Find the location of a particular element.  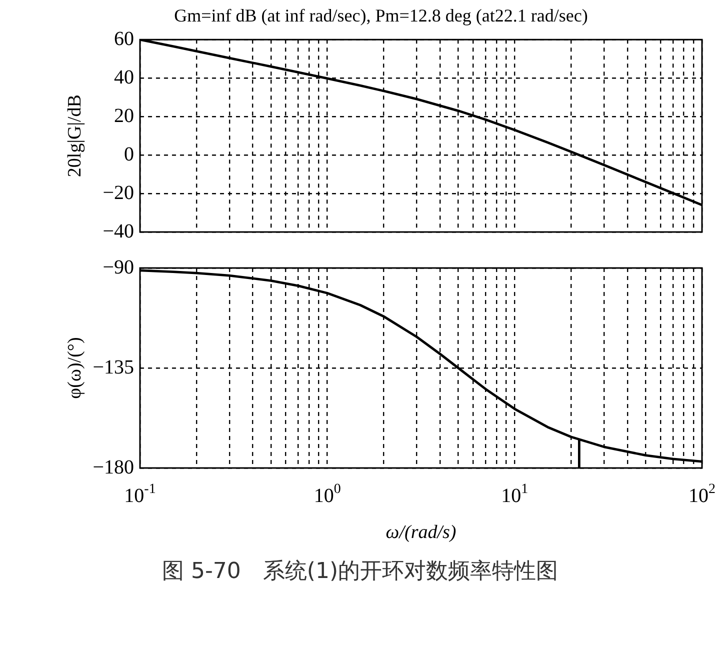

y-tick-label: −90 is located at coordinates (118, 267).